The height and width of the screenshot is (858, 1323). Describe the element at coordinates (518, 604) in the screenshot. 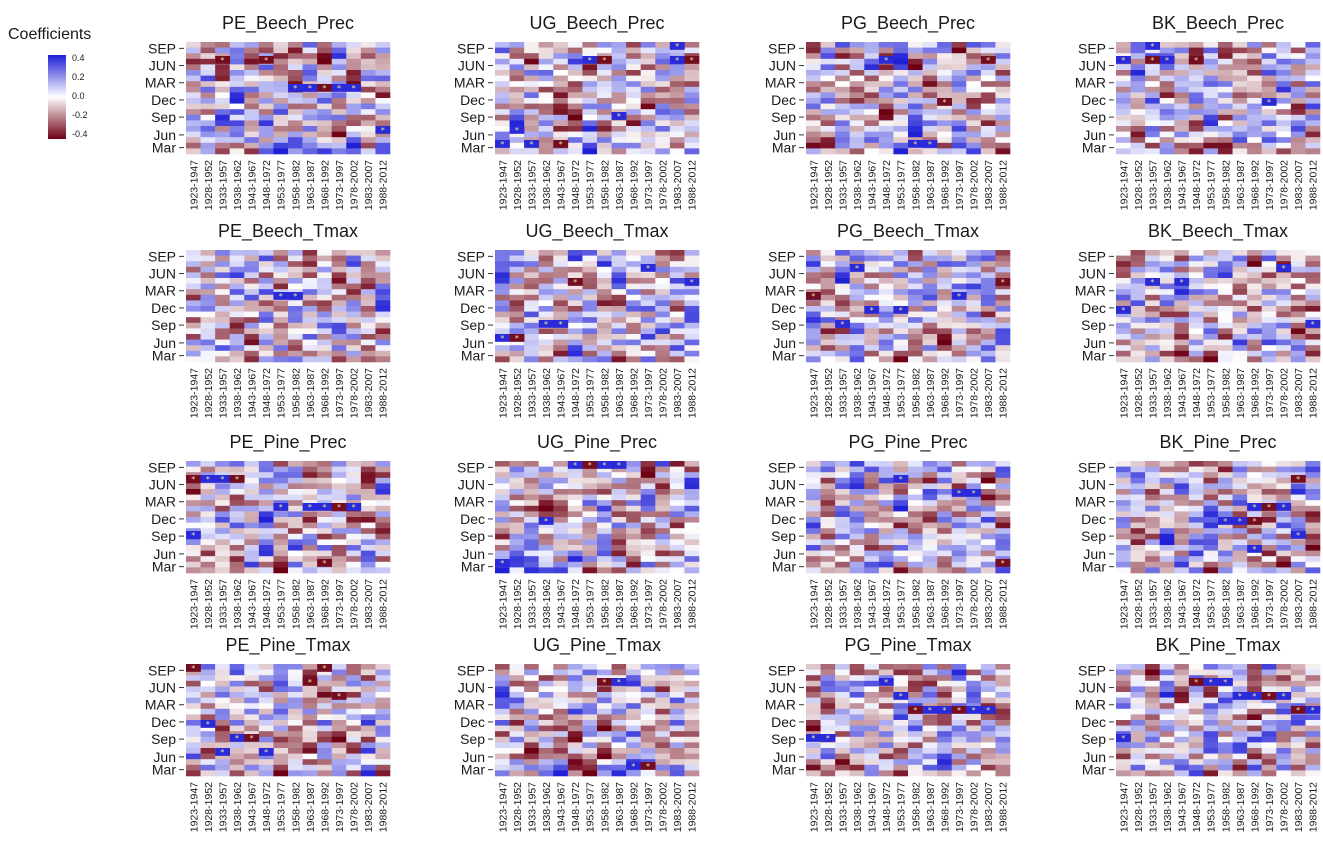

I see `x-tick-label: 1928-1952` at that location.